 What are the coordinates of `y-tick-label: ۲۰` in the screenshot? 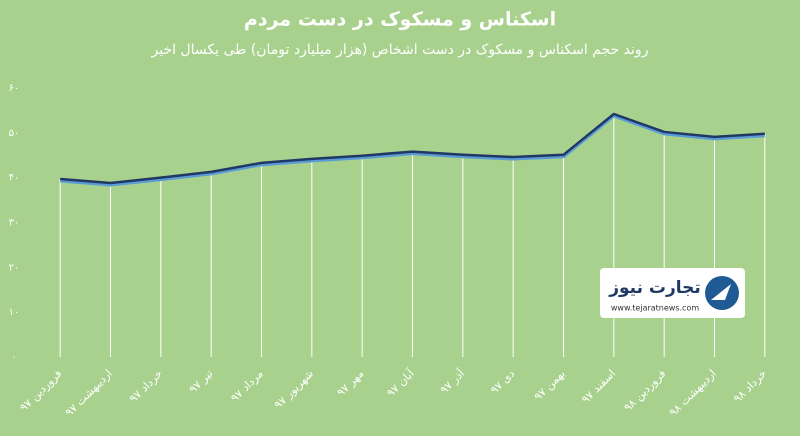 It's located at (14, 267).